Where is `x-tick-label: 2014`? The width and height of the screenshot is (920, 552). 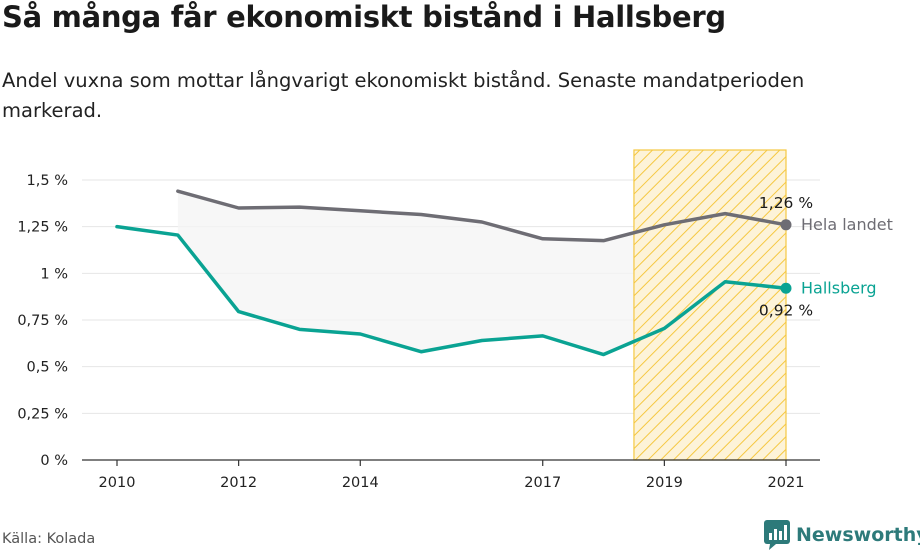
x-tick-label: 2014 is located at coordinates (360, 483).